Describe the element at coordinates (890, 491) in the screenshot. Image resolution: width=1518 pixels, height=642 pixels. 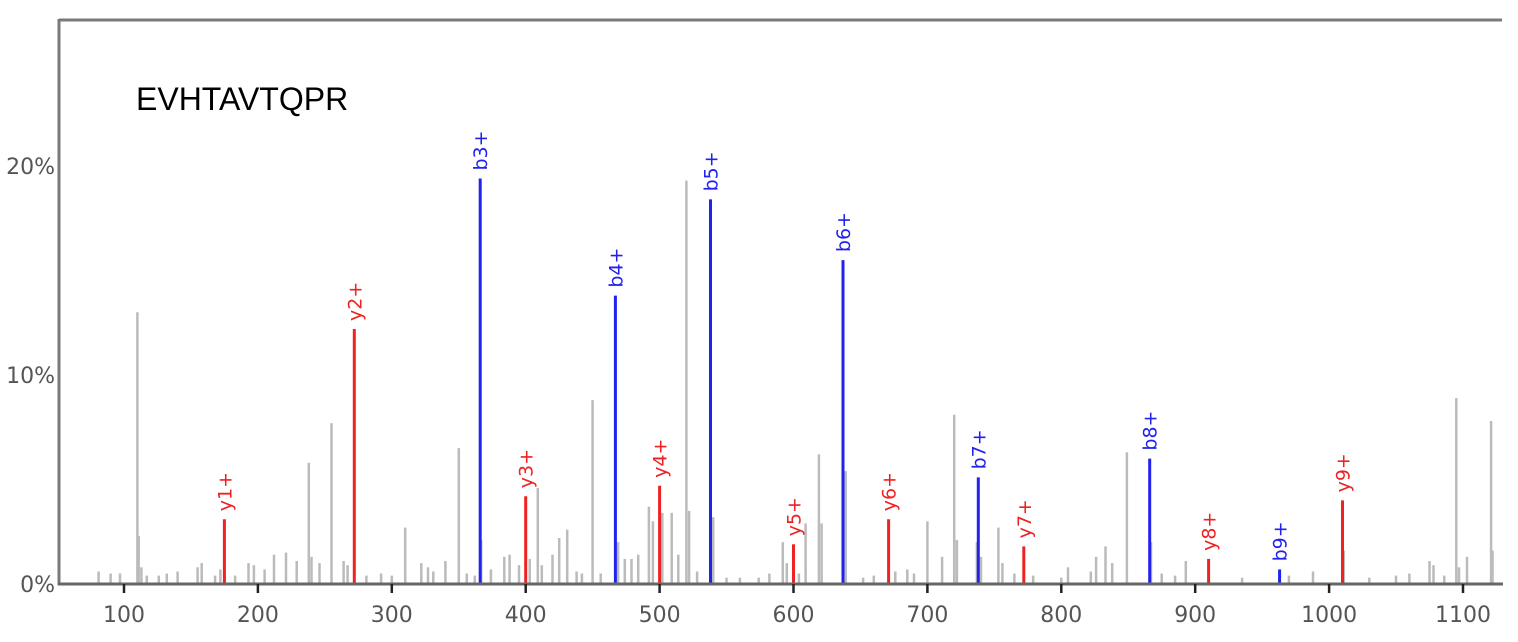
I see `ion-label-y6: y6+` at that location.